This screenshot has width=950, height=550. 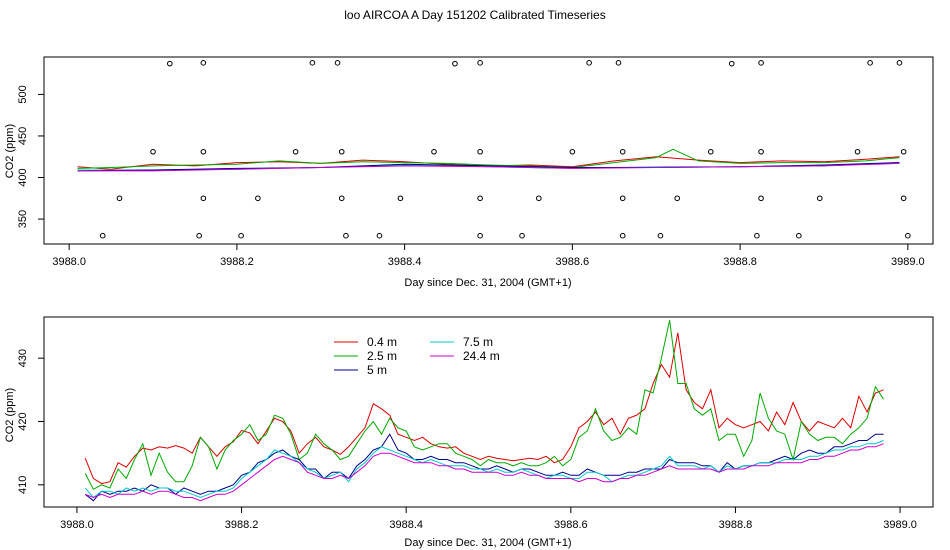 What do you see at coordinates (377, 370) in the screenshot?
I see `legend-label: 5 m` at bounding box center [377, 370].